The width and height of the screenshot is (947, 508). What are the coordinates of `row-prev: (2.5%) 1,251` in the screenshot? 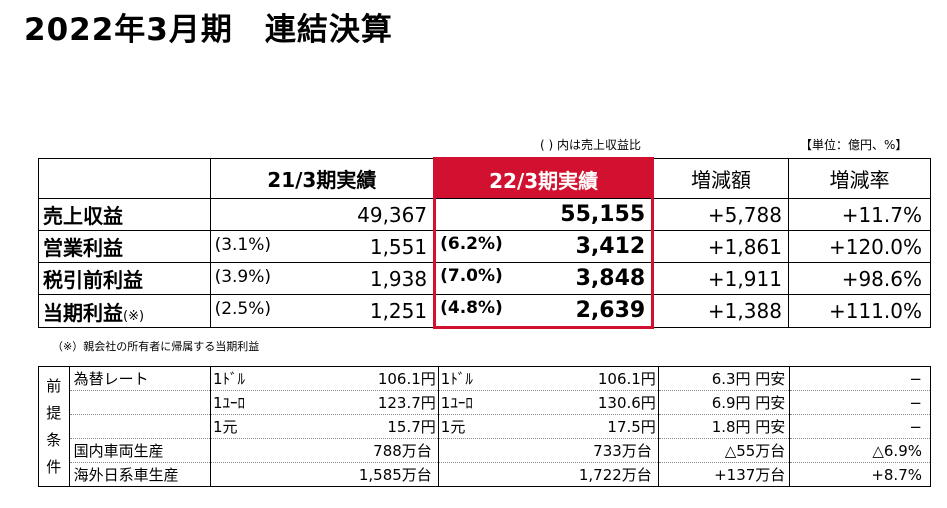 It's located at (322, 311).